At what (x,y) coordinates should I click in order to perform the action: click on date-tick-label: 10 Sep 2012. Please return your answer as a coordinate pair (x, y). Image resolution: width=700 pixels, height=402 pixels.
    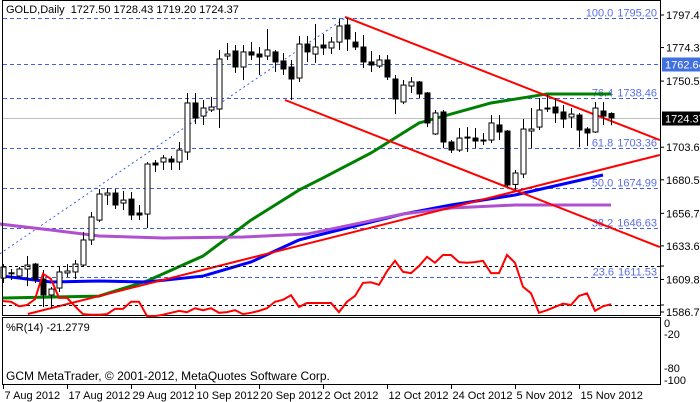
    Looking at the image, I should click on (228, 396).